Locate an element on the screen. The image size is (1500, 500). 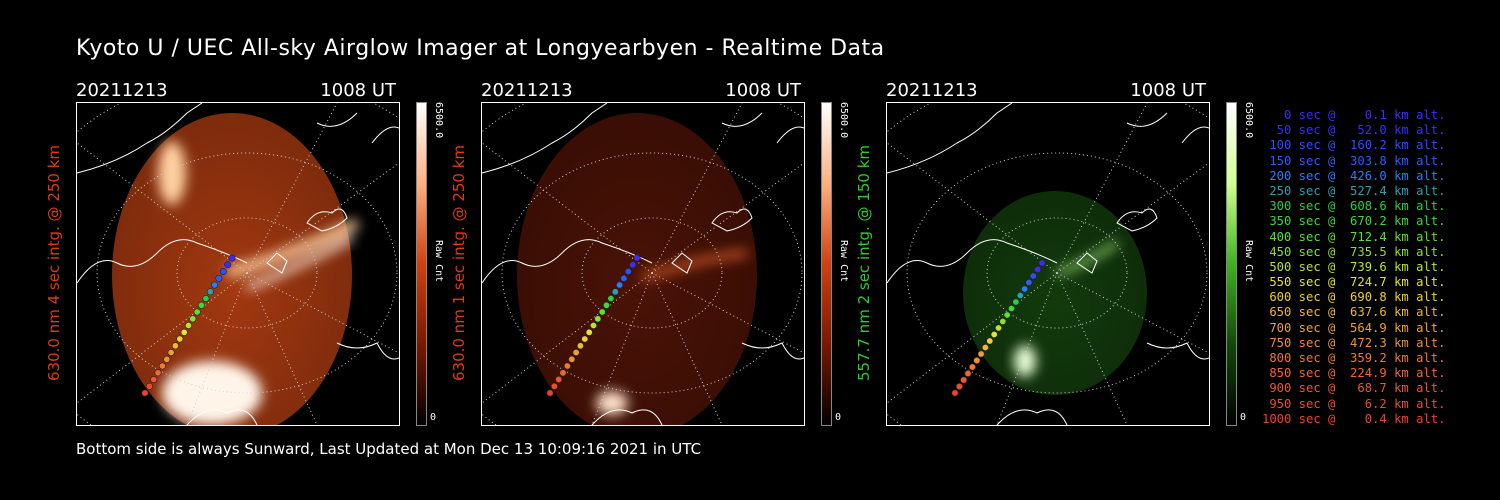
legend-entry: 0 sec @ 0.1 km alt. is located at coordinates (1354, 115).